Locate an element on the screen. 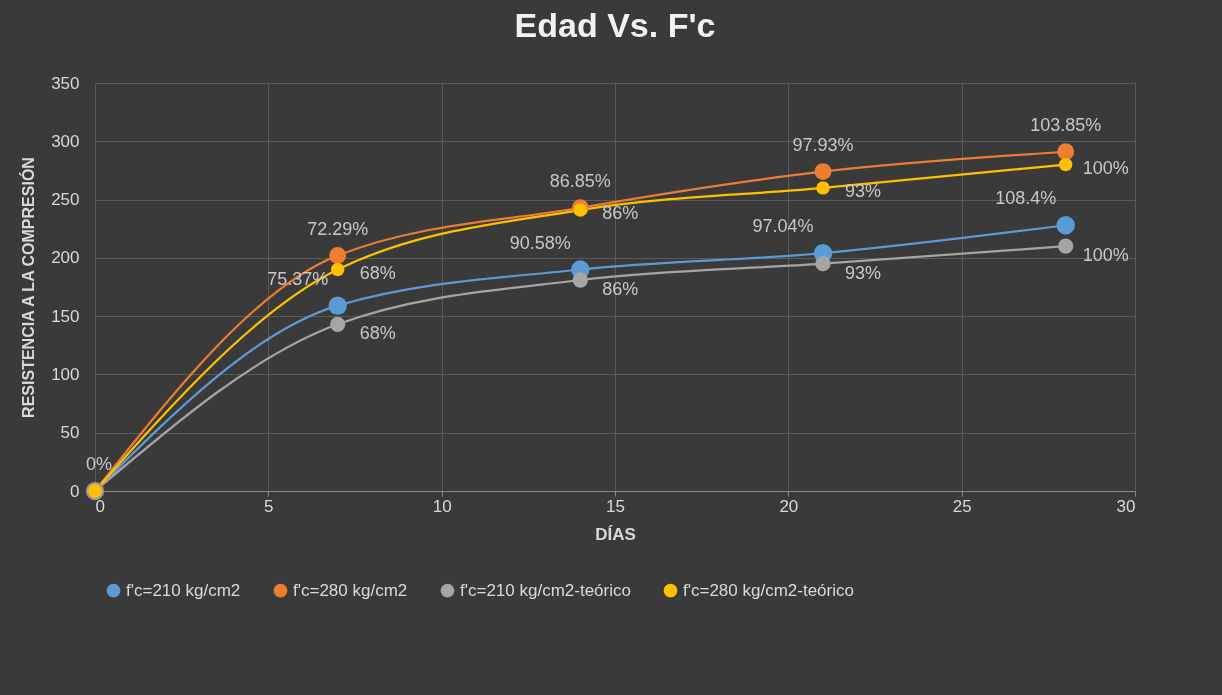 The width and height of the screenshot is (1222, 695). annotation: 90.58% is located at coordinates (540, 242).